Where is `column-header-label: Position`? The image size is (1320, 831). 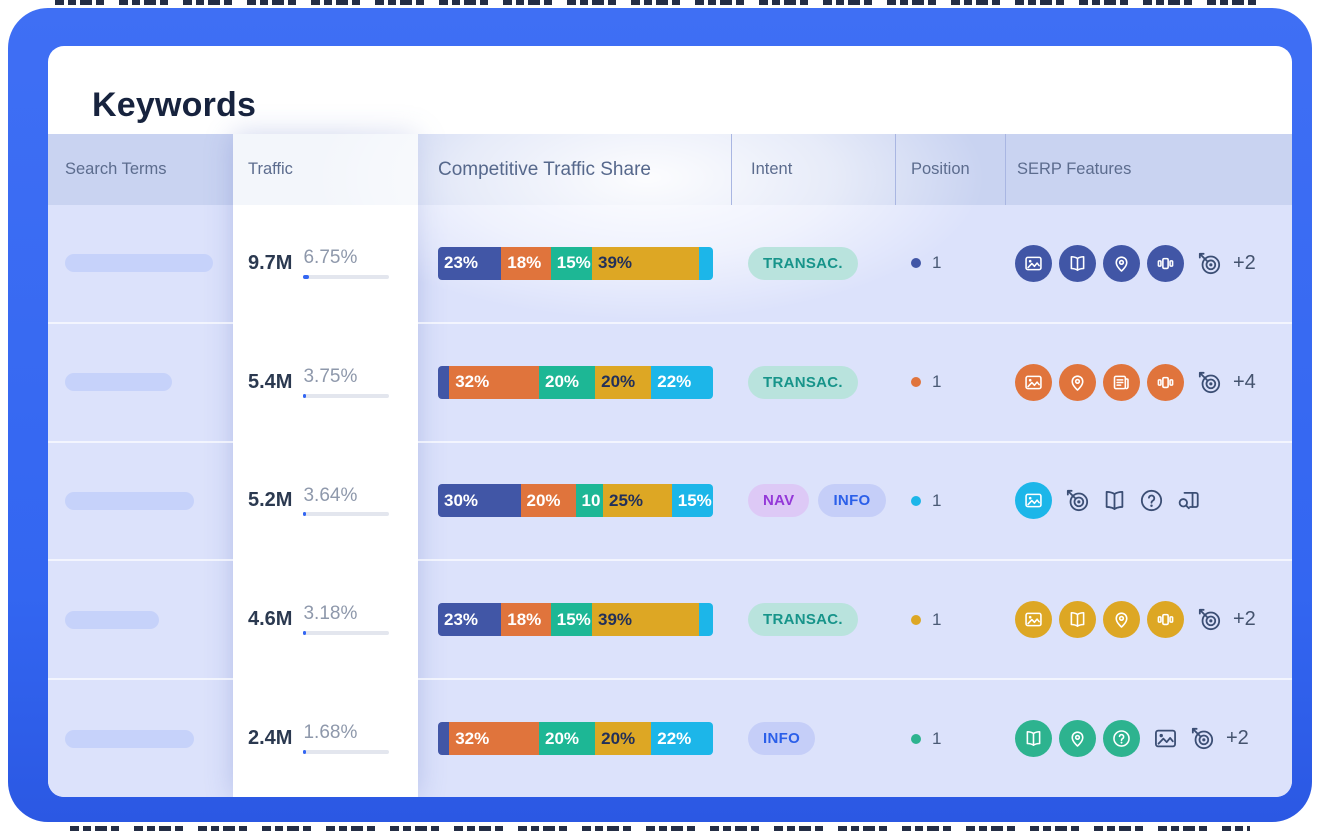 column-header-label: Position is located at coordinates (940, 169).